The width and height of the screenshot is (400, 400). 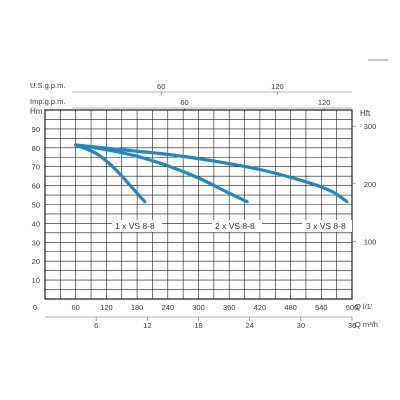 I want to click on x-m3h-tick-label: 30, so click(x=301, y=325).